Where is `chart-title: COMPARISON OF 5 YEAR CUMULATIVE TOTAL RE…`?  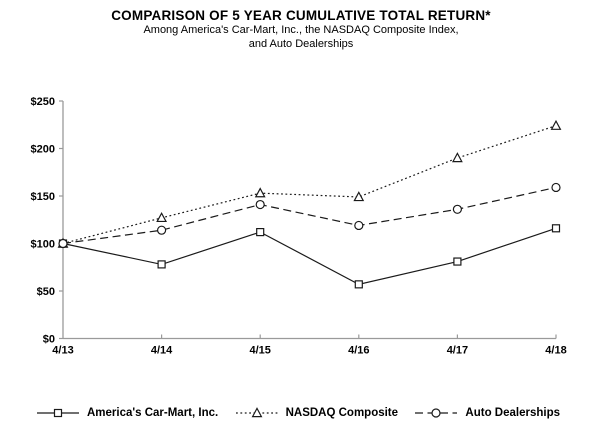 chart-title: COMPARISON OF 5 YEAR CUMULATIVE TOTAL RE… is located at coordinates (301, 15).